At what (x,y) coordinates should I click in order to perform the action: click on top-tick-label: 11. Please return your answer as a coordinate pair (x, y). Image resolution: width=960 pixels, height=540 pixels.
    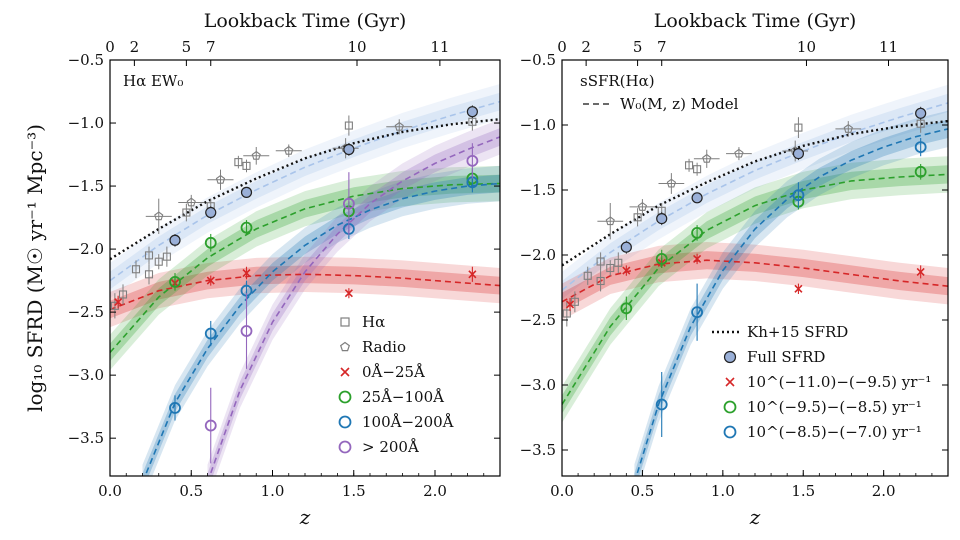
    Looking at the image, I should click on (888, 47).